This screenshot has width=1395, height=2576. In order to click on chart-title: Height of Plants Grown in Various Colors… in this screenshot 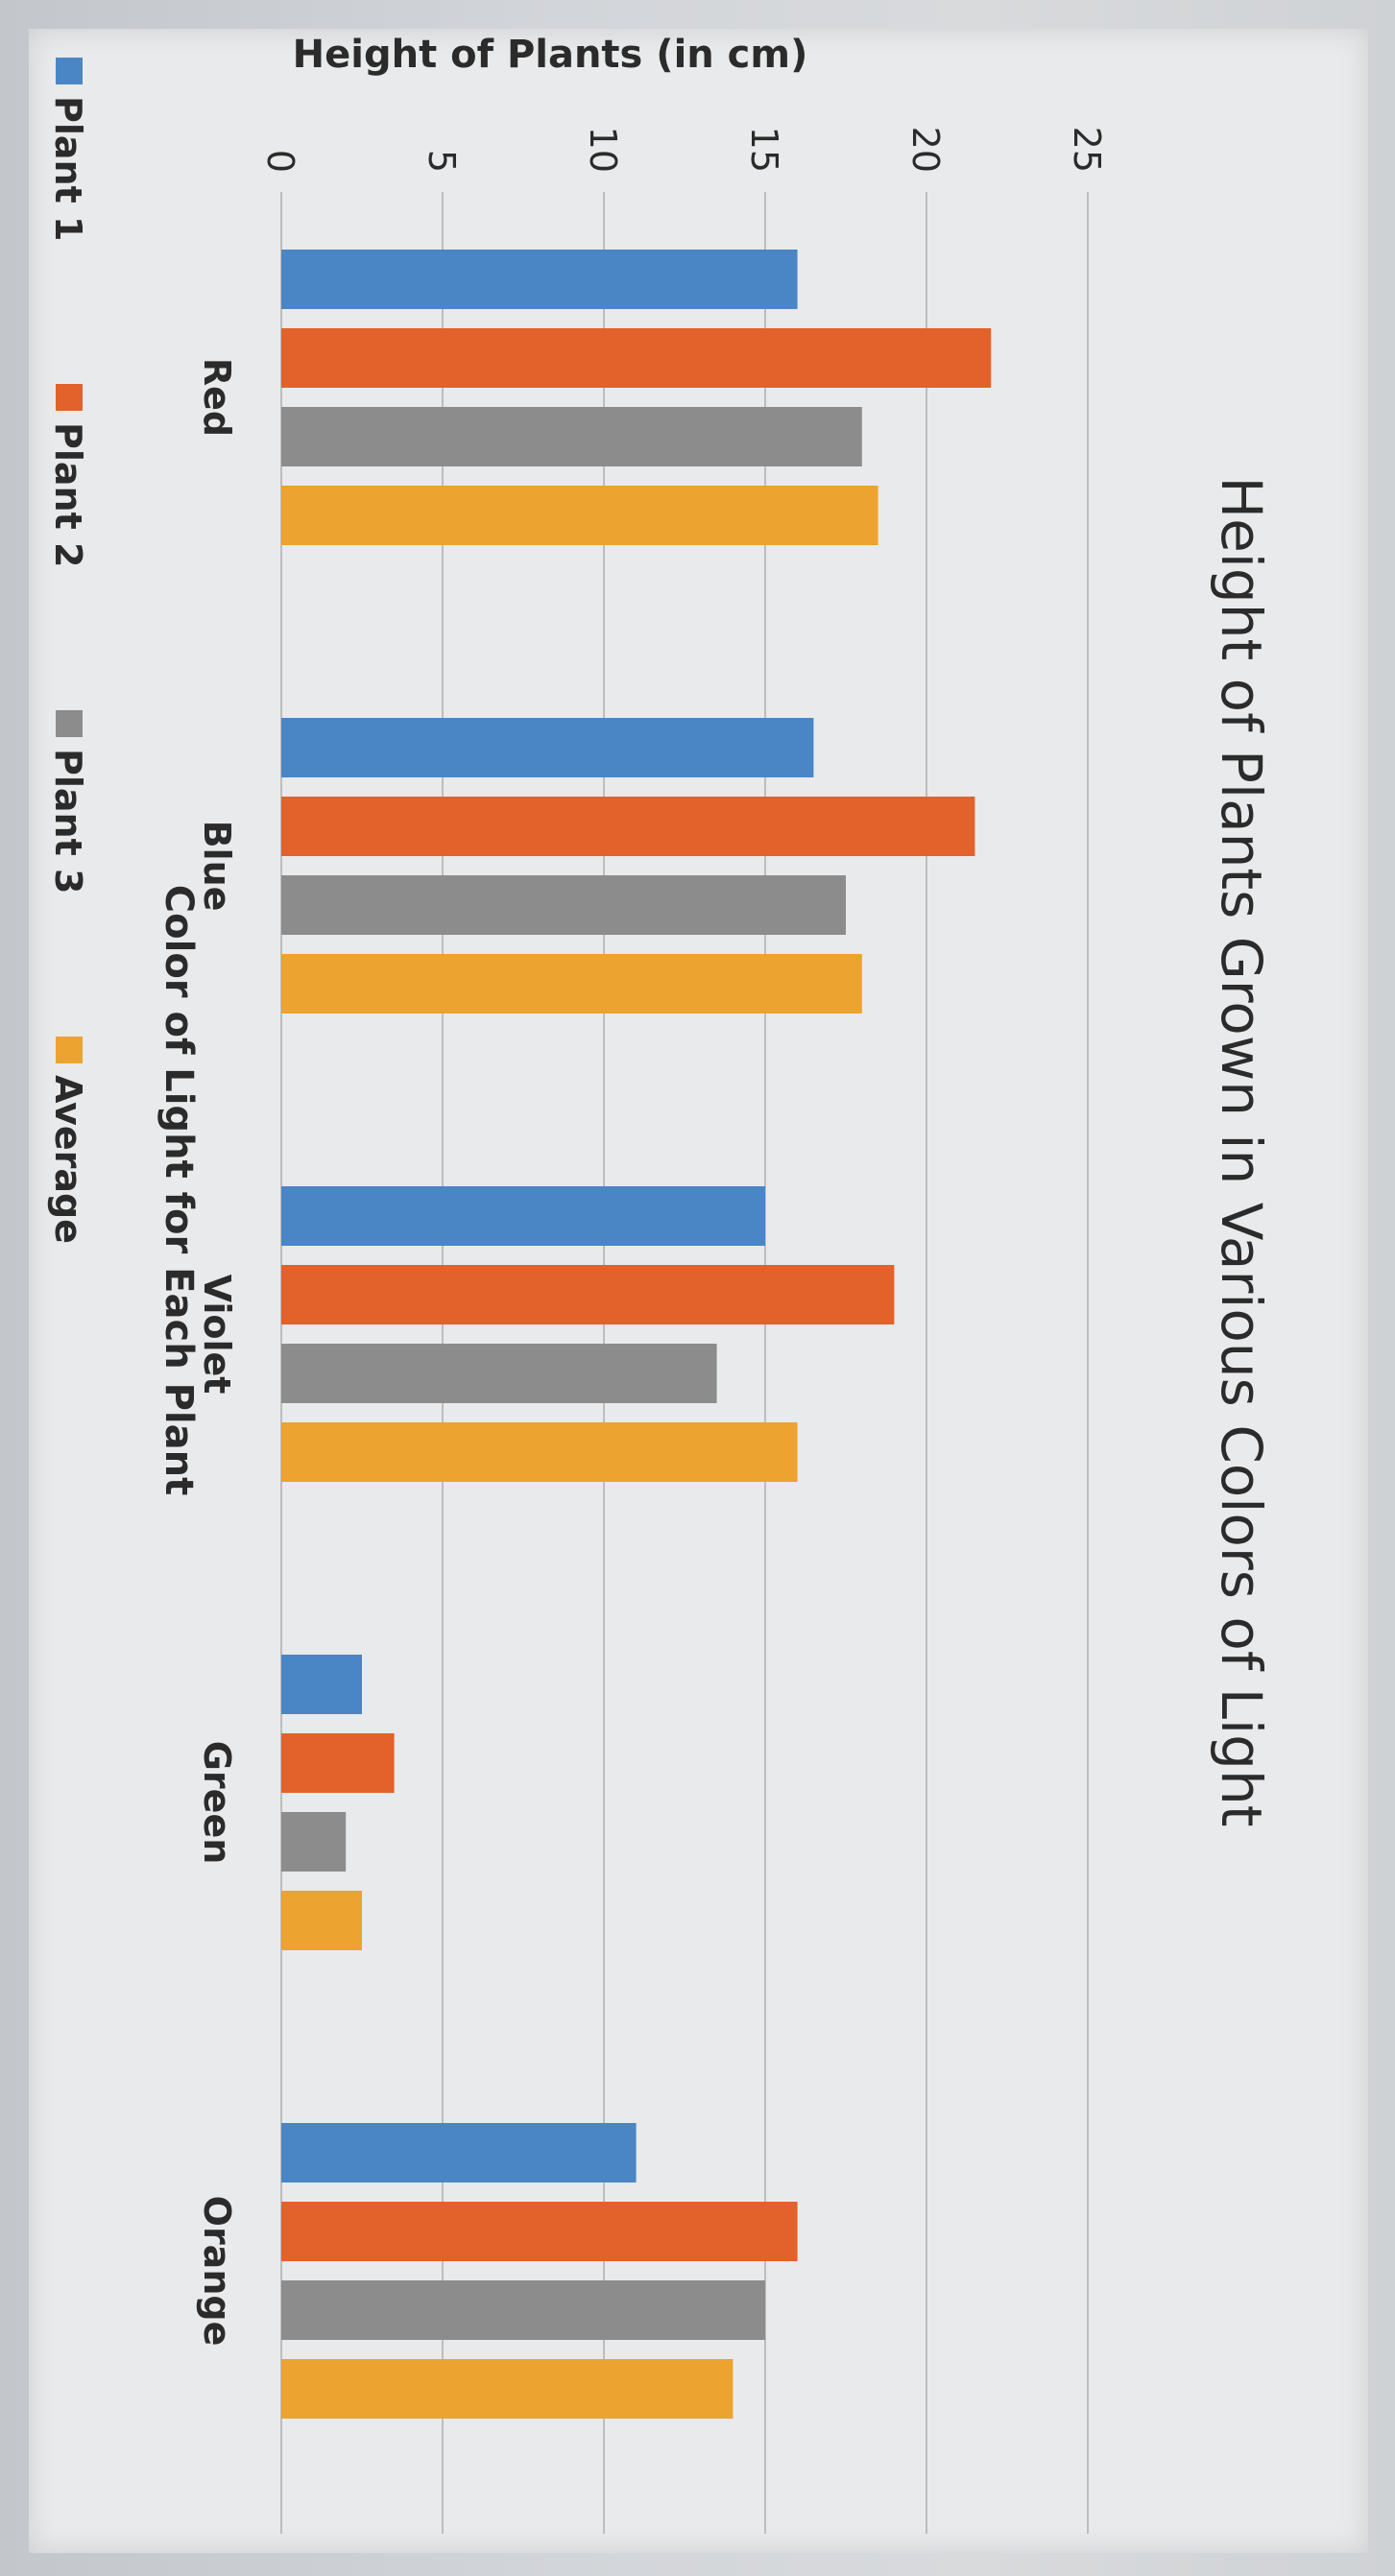, I will do `click(1241, 1152)`.